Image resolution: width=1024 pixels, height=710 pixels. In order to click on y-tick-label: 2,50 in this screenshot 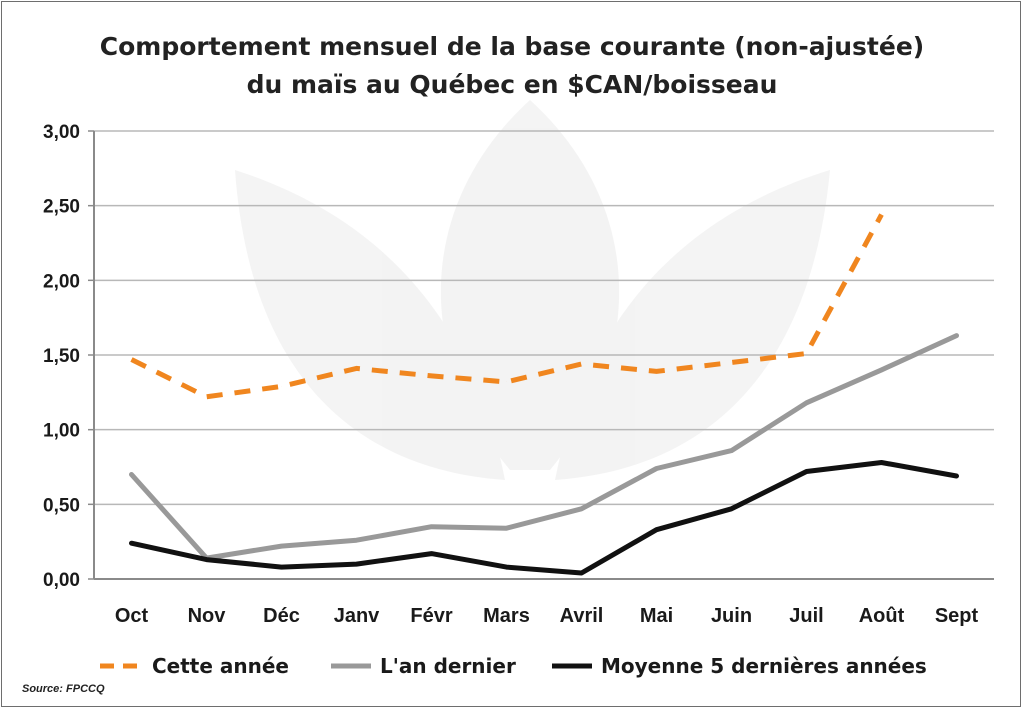, I will do `click(61, 207)`.